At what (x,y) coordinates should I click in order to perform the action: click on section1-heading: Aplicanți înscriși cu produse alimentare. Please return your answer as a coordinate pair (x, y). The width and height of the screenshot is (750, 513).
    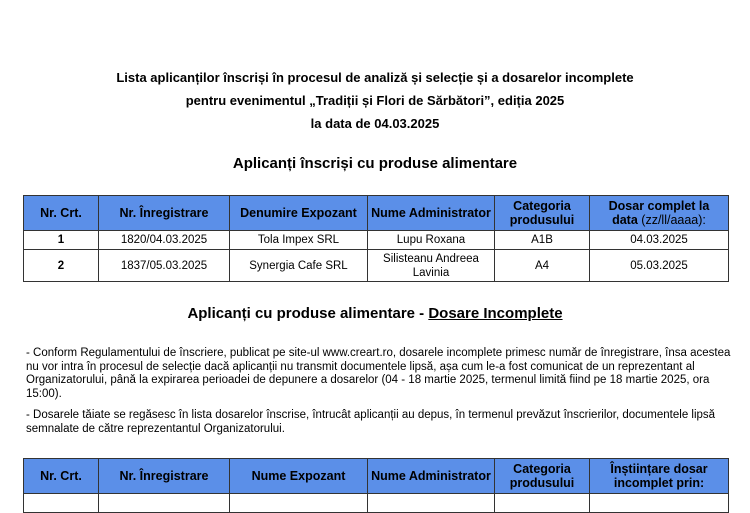
    Looking at the image, I should click on (375, 163).